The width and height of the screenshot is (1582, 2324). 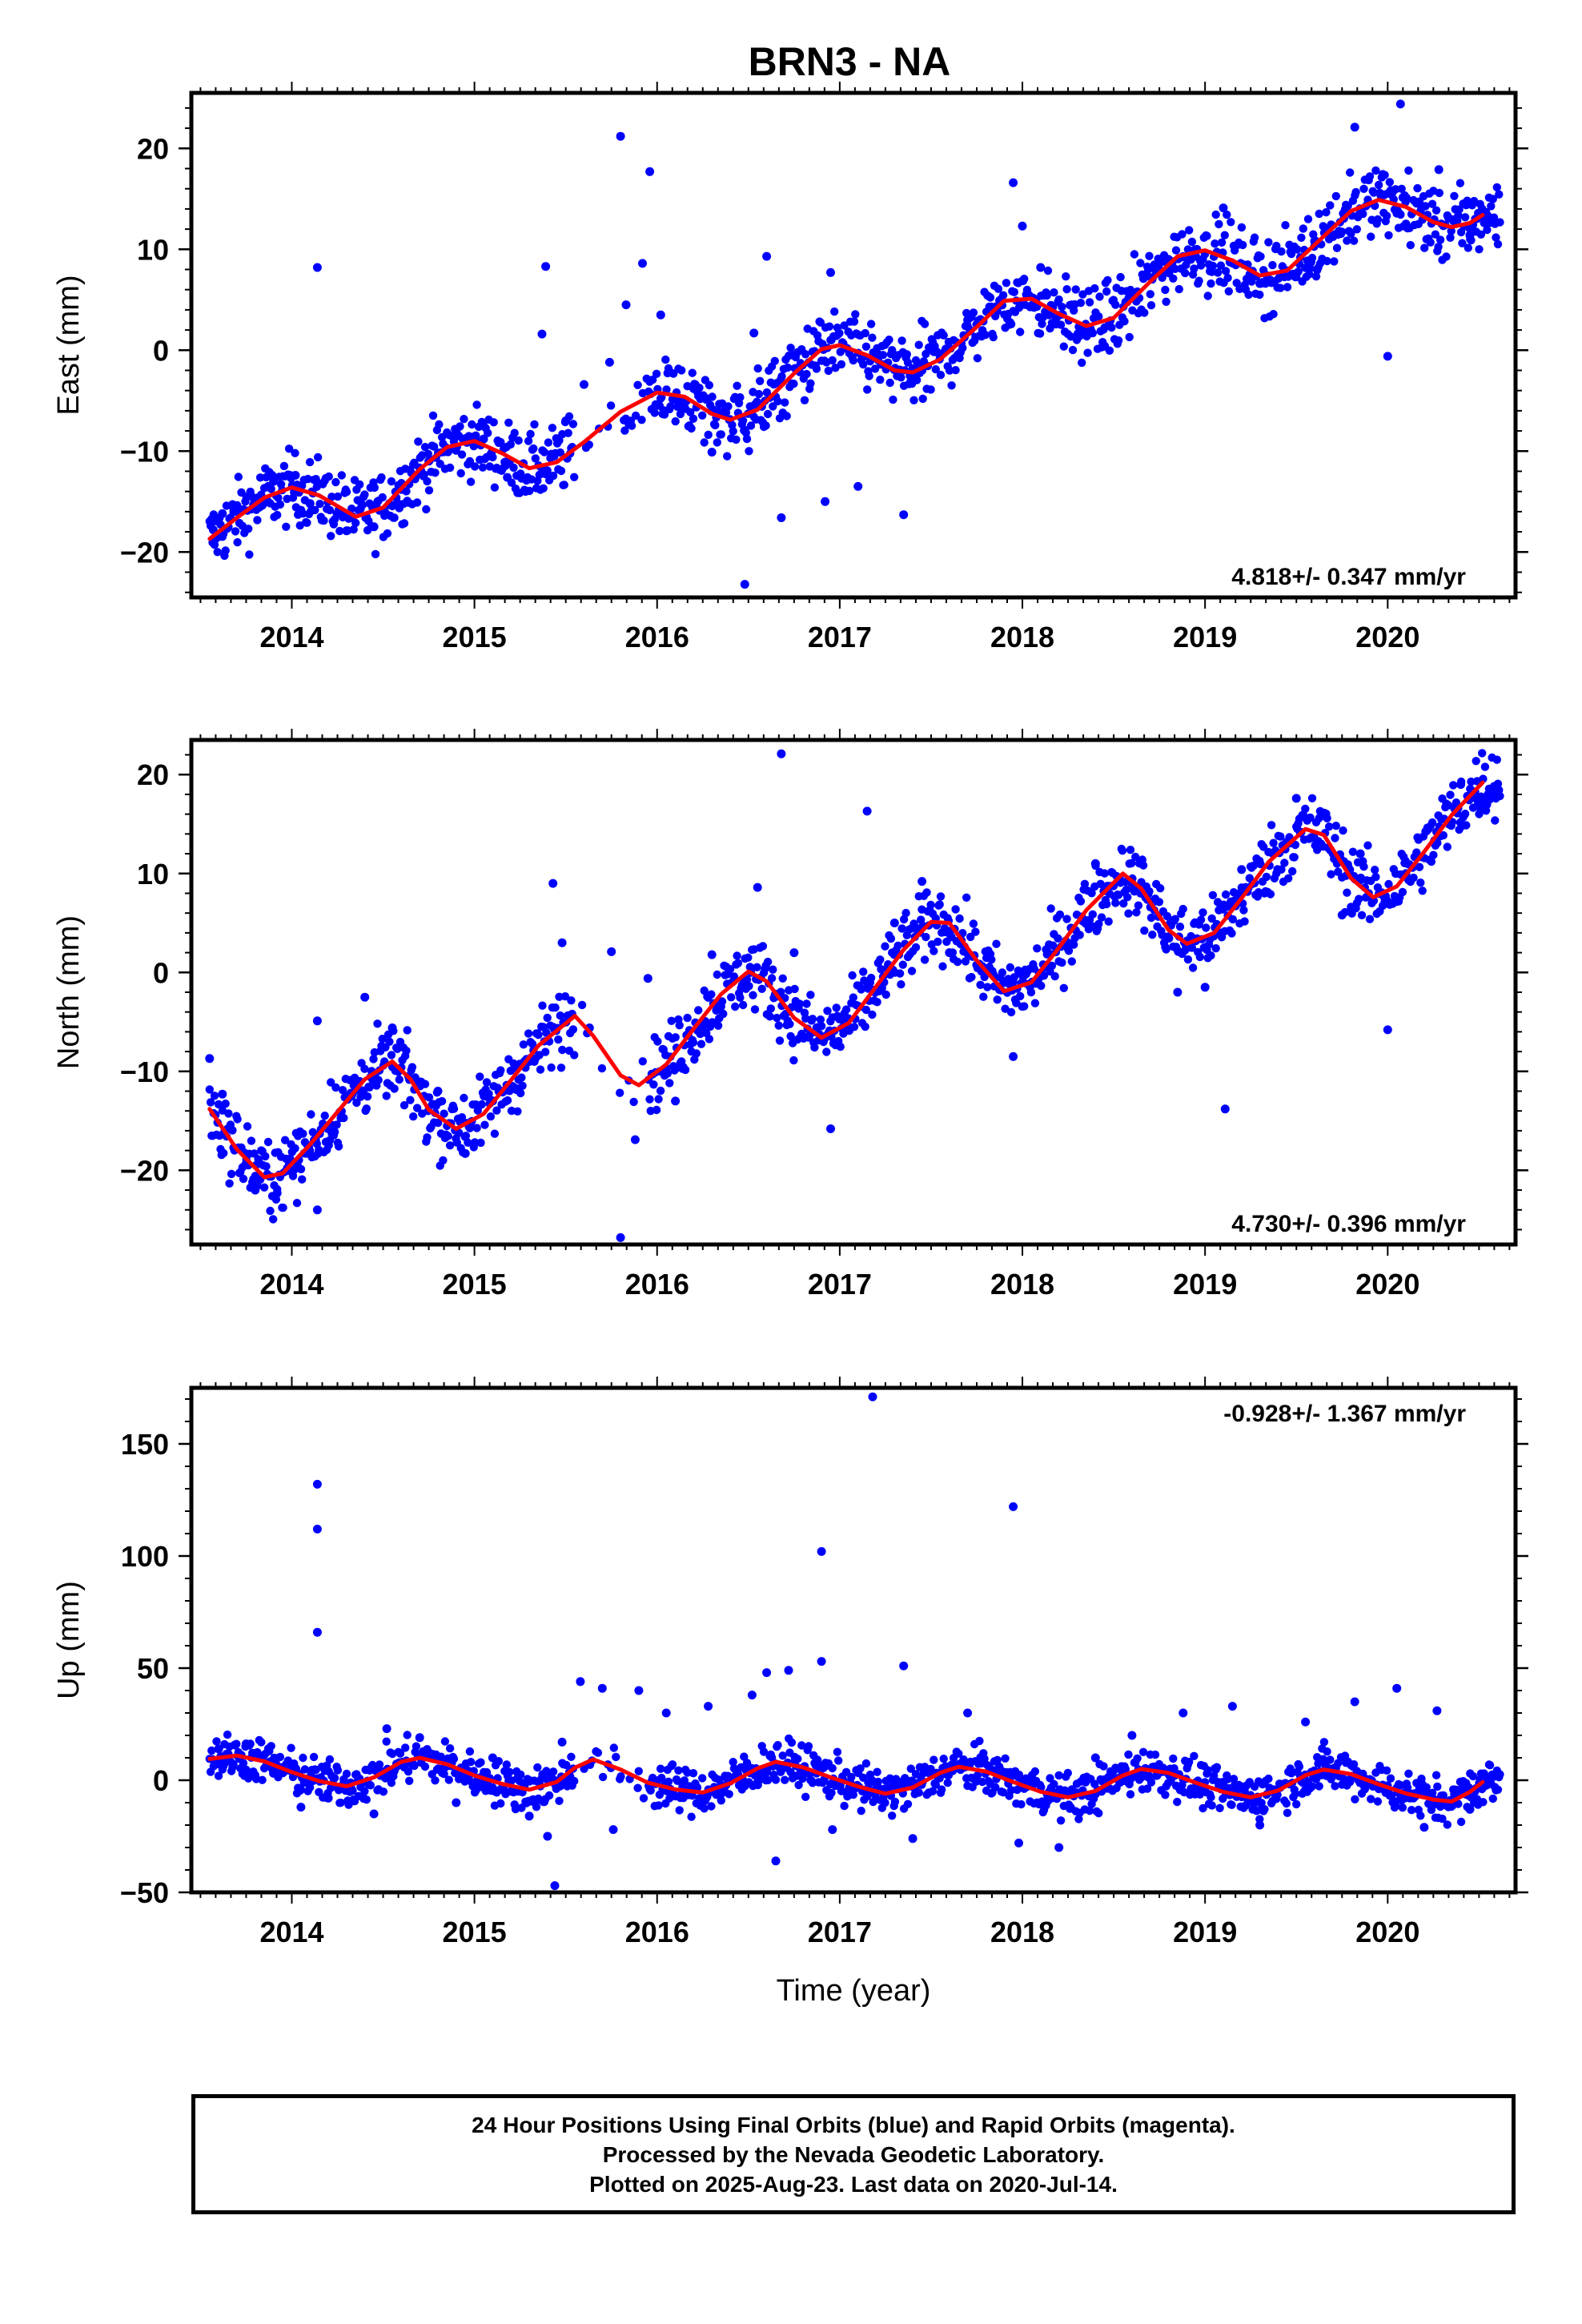 I want to click on x-tick-label: 2016, so click(x=657, y=1932).